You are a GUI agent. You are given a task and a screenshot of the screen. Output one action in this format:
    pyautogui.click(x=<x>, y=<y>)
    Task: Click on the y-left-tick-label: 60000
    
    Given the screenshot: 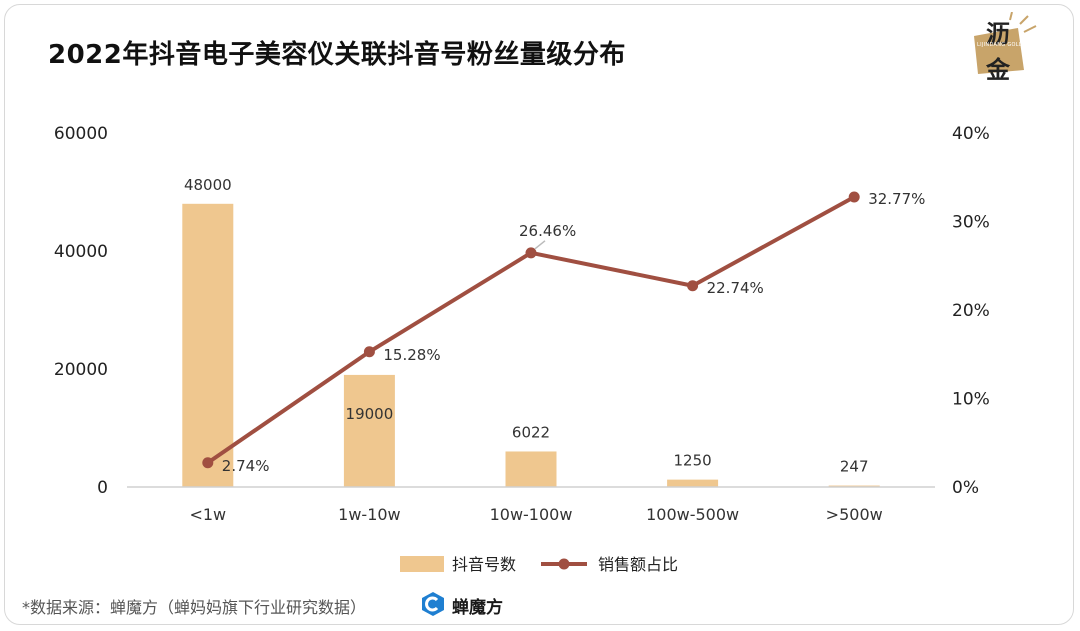 What is the action you would take?
    pyautogui.click(x=81, y=134)
    